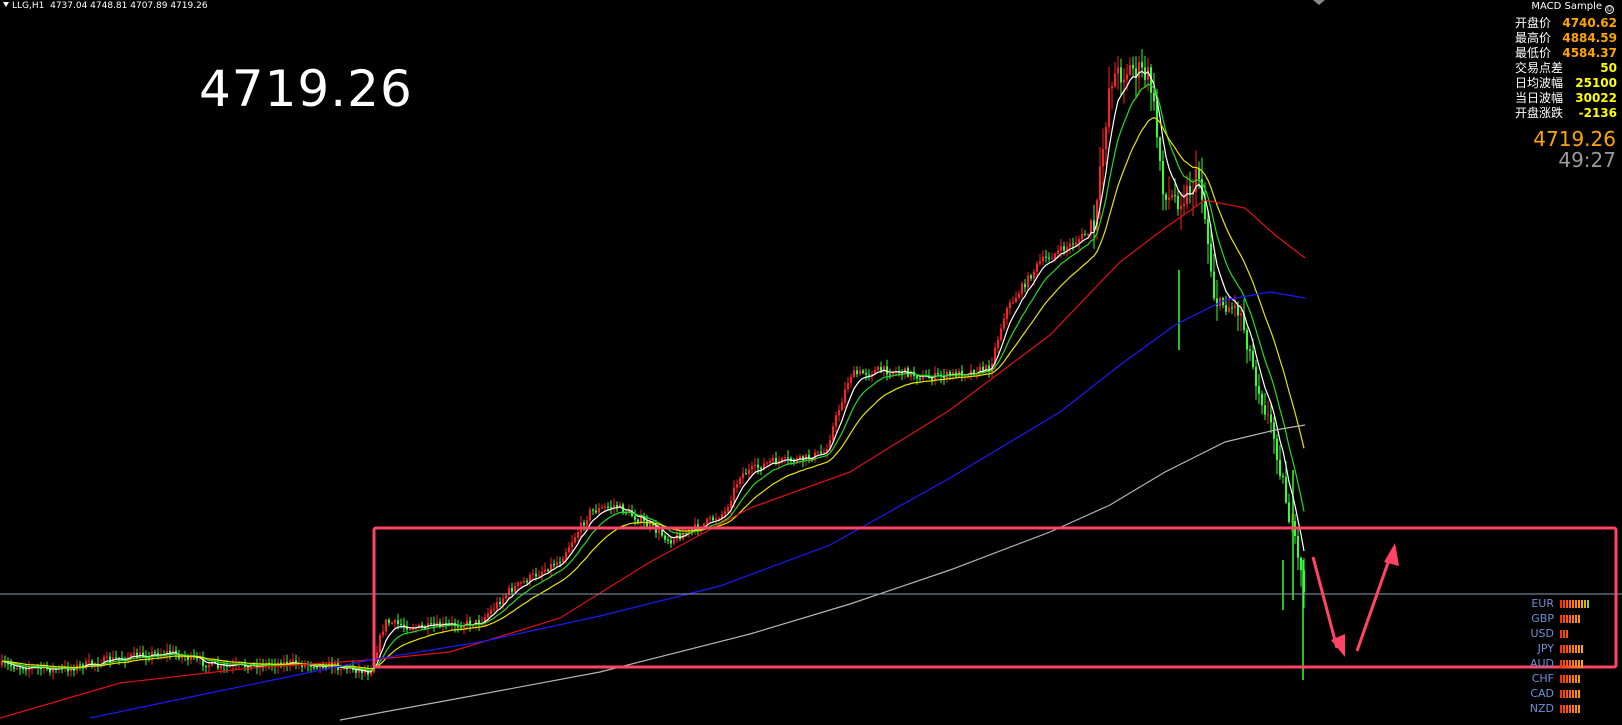 The height and width of the screenshot is (725, 1622). Describe the element at coordinates (1533, 38) in the screenshot. I see `stat-label: 最高价` at that location.